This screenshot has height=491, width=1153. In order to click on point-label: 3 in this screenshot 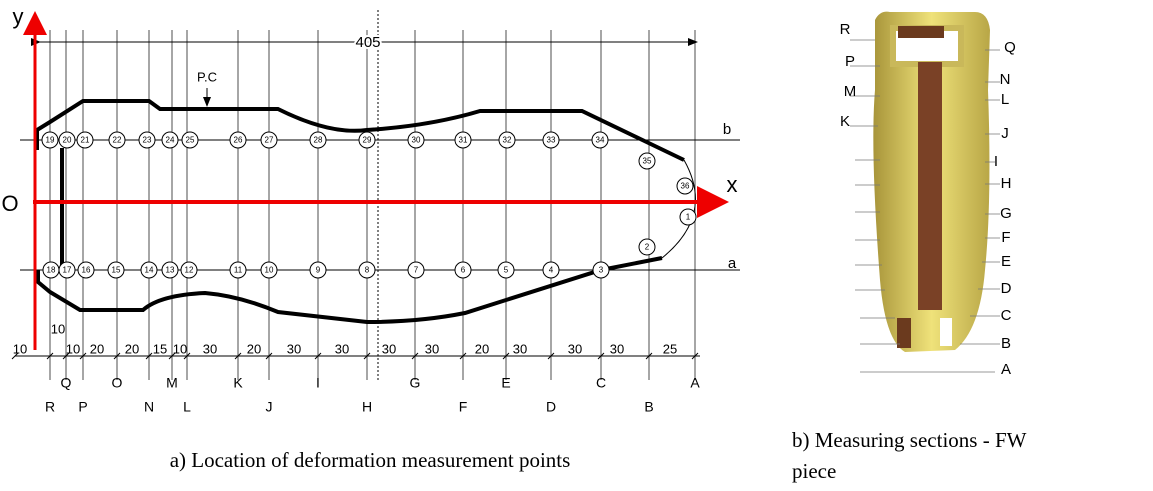, I will do `click(601, 270)`.